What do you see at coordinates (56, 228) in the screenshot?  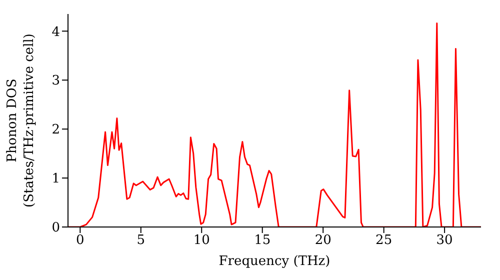 I see `y-tick-label: 0` at bounding box center [56, 228].